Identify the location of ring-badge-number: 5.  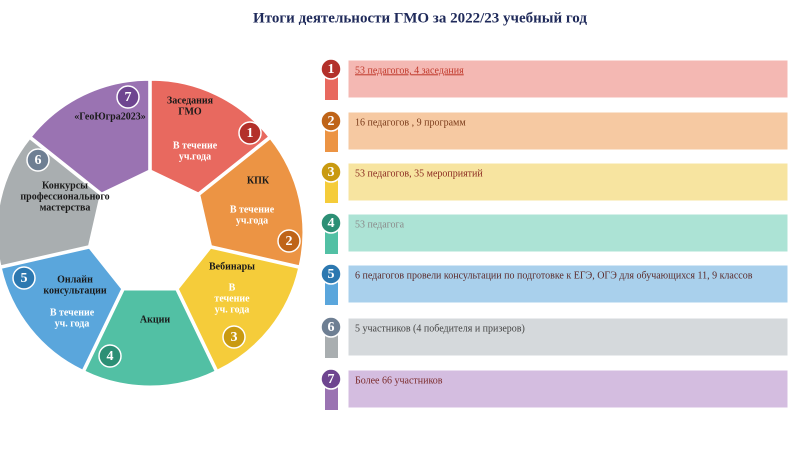
(24, 278).